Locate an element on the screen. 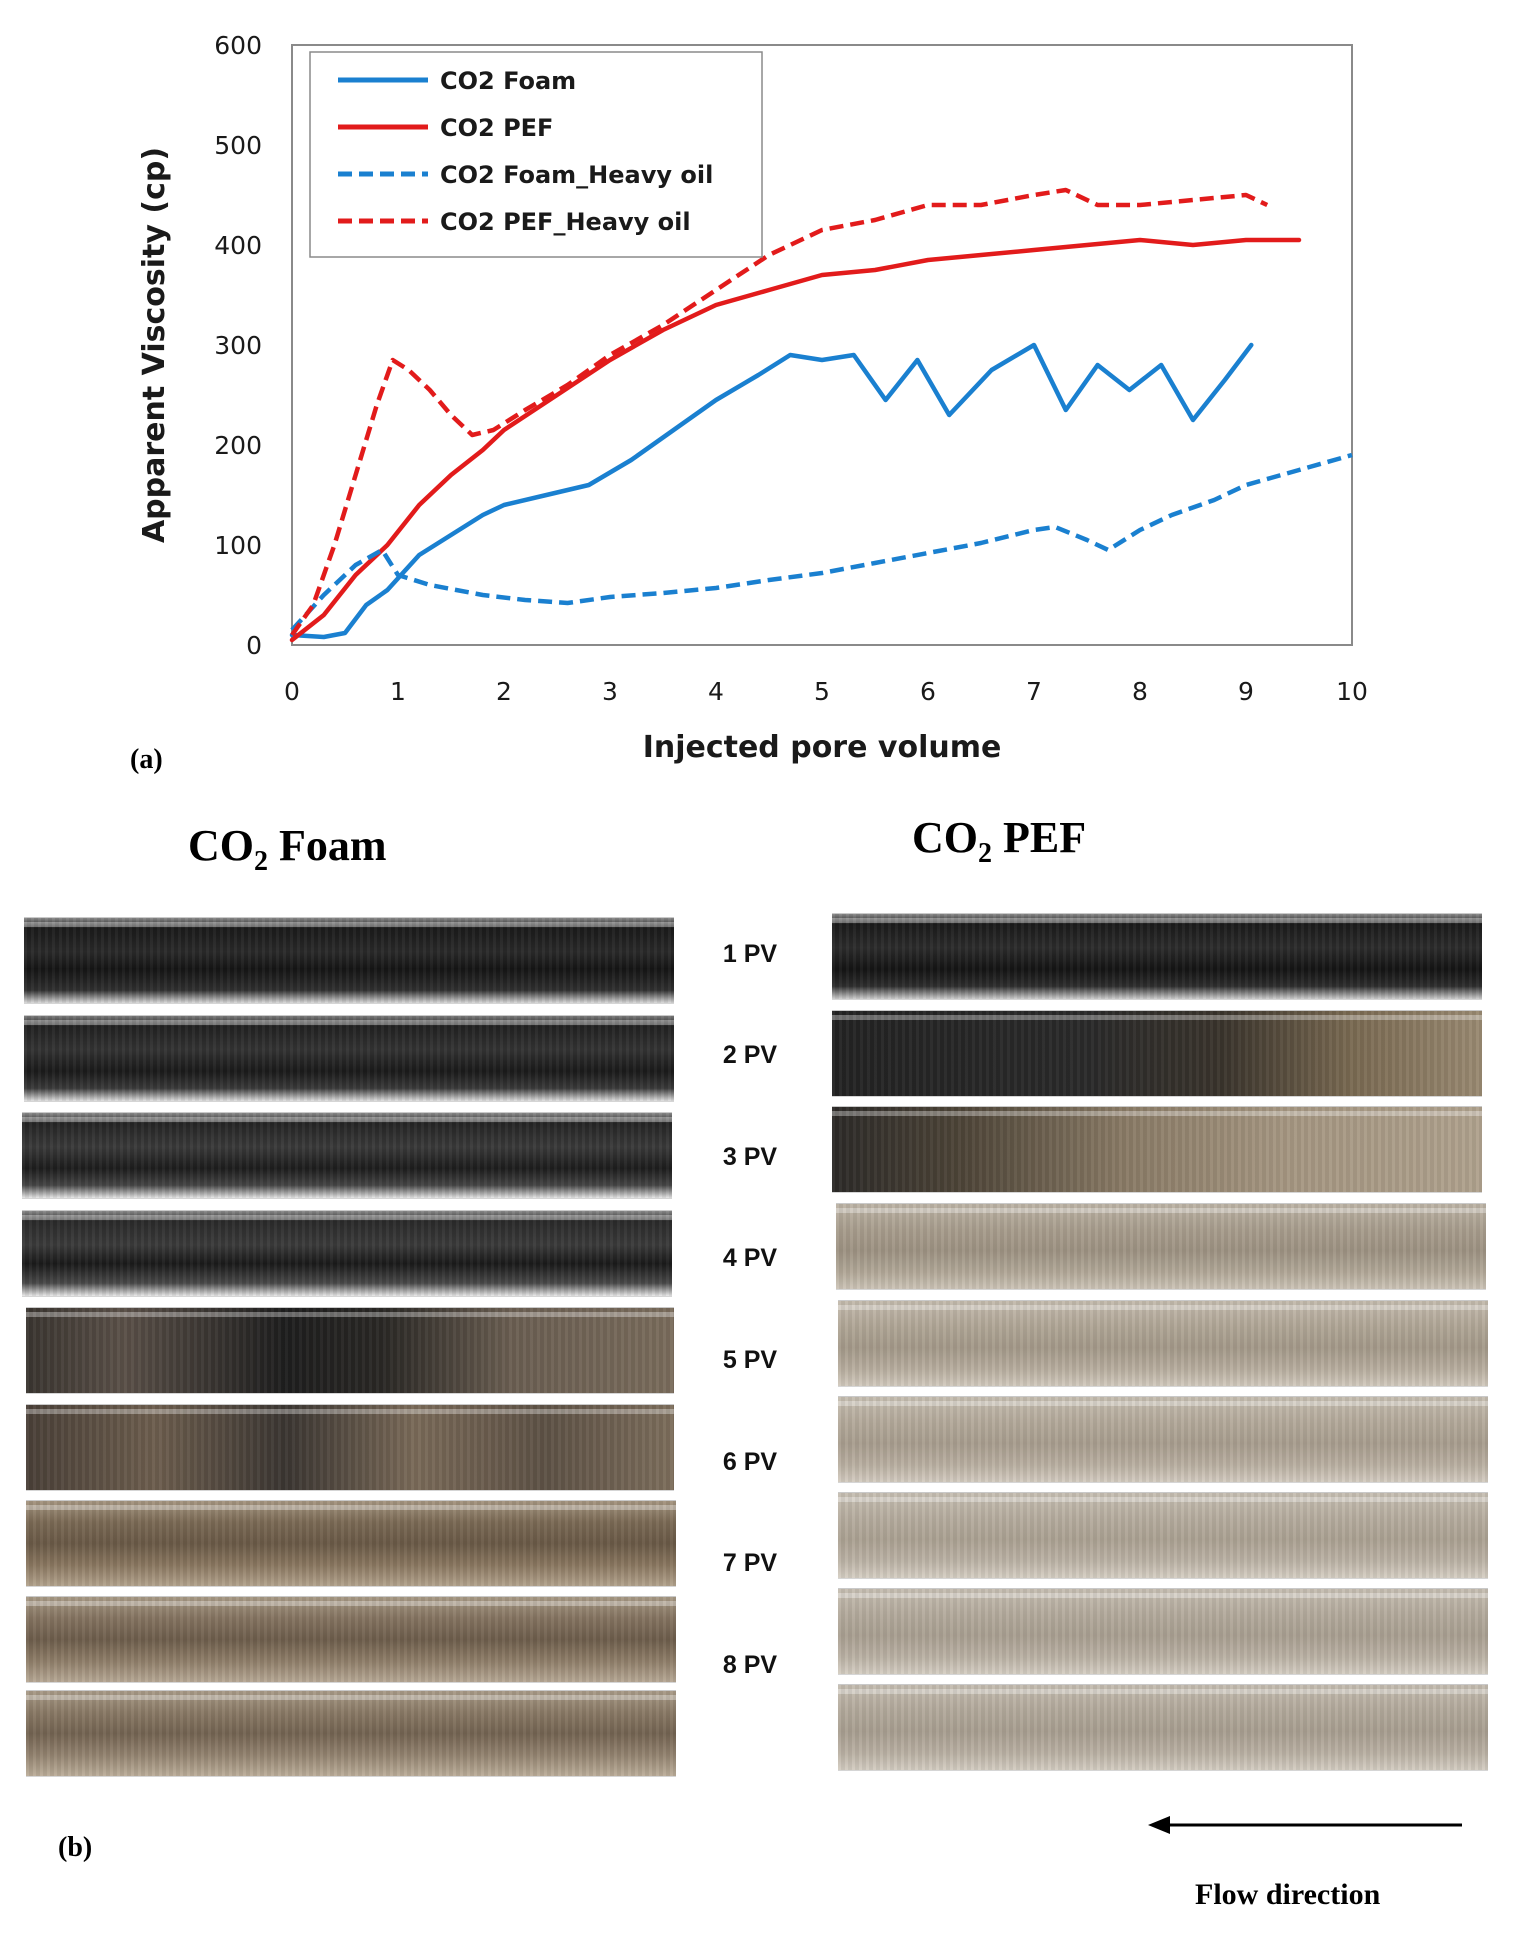  y-axis-ticks: 0 100 200 300 400 500 600 is located at coordinates (238, 345).